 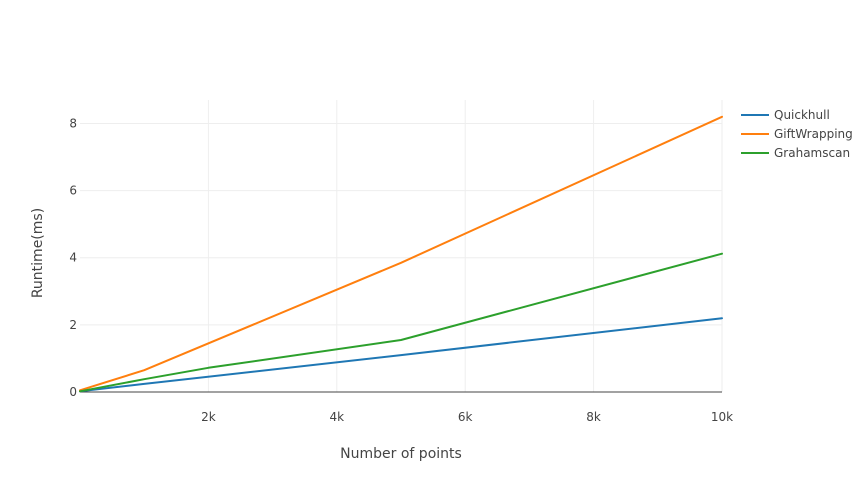 I want to click on x-tick-label: 8k, so click(x=593, y=417).